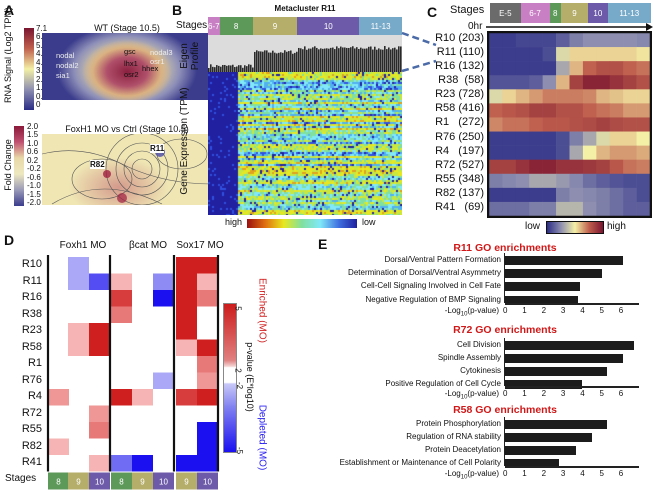  Describe the element at coordinates (200, 245) in the screenshot. I see `group-header: Sox17 MO` at that location.